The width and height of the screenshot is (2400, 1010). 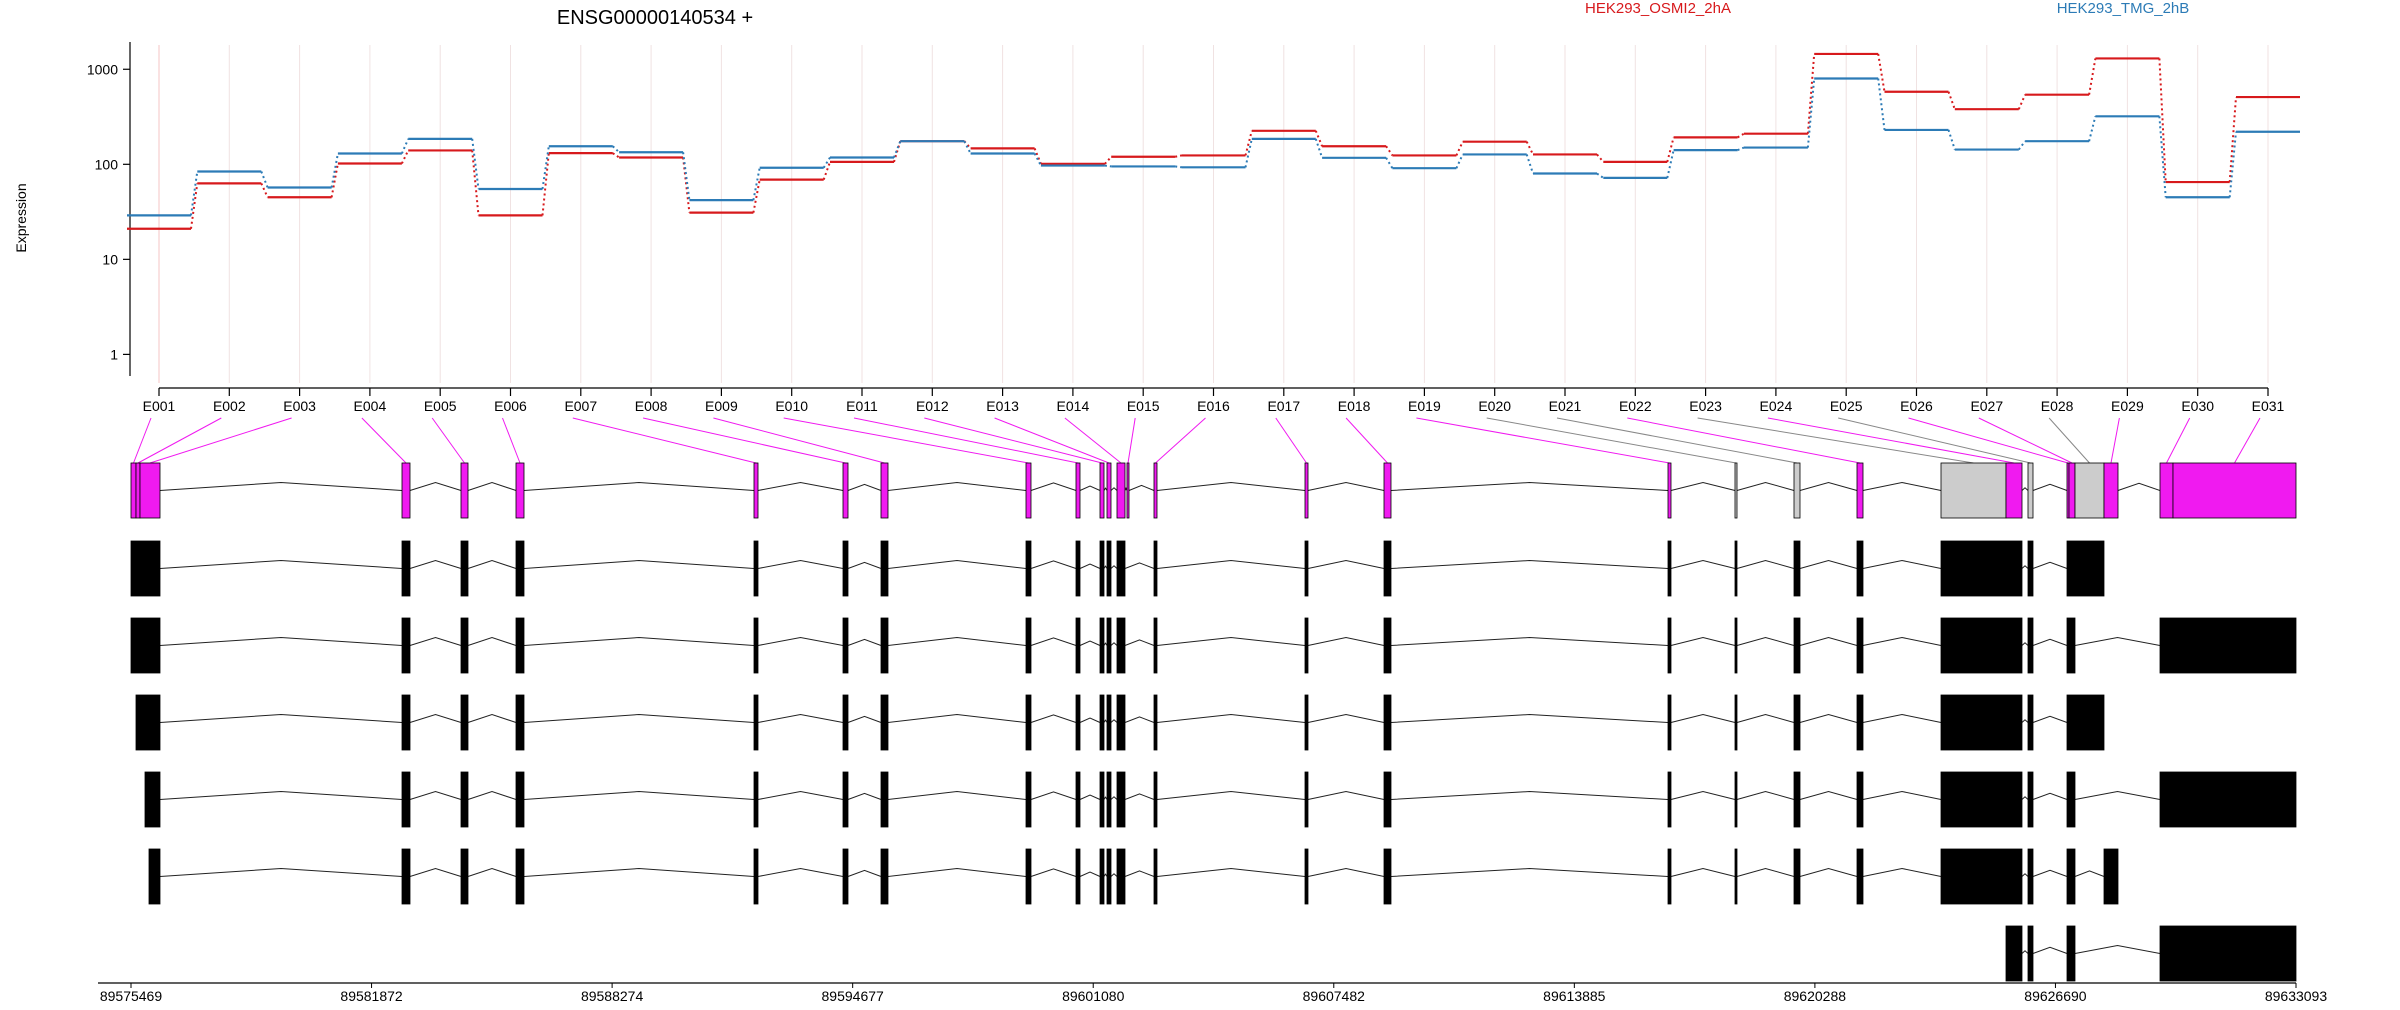 What do you see at coordinates (159, 406) in the screenshot?
I see `x-tick-label: E001` at bounding box center [159, 406].